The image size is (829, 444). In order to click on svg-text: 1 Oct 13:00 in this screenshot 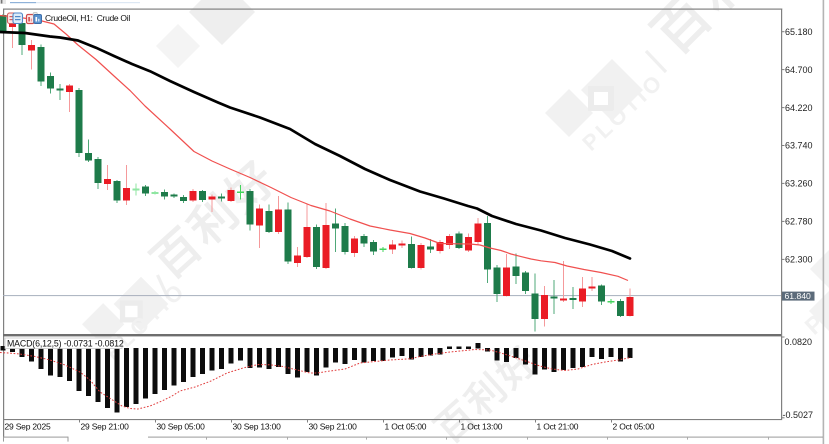, I will do `click(482, 426)`.